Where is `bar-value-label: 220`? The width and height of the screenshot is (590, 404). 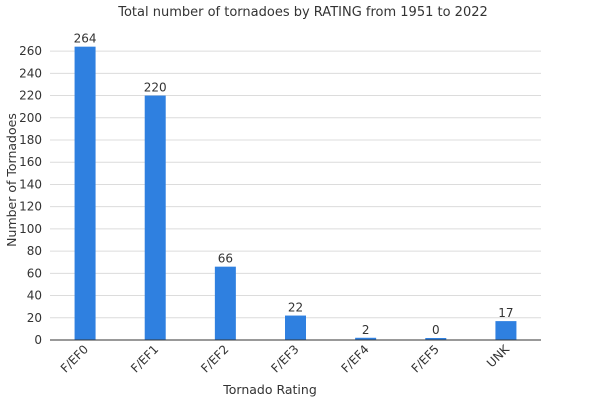
bar-value-label: 220 is located at coordinates (155, 88).